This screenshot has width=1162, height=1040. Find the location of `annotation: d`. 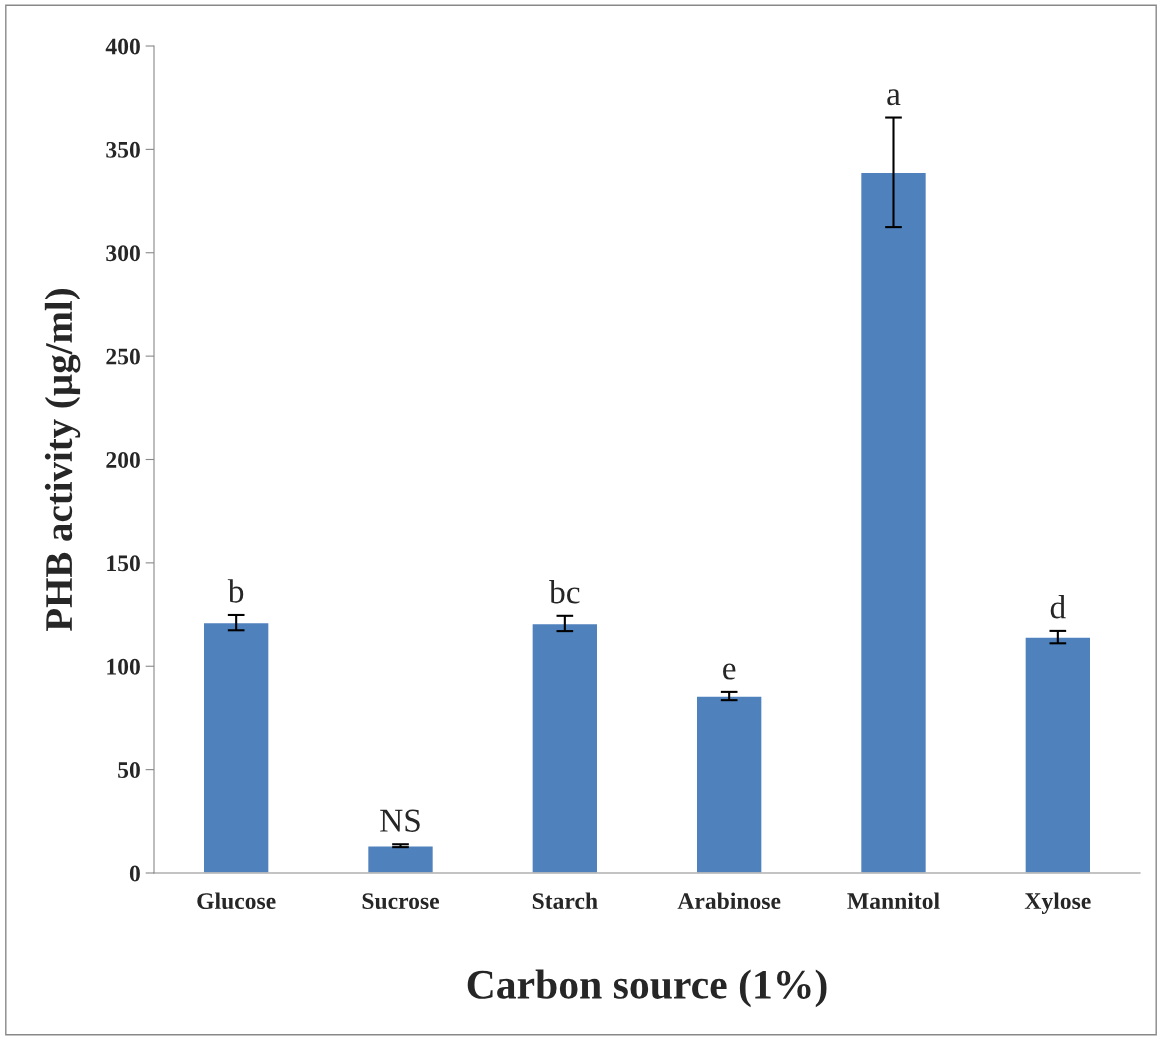

annotation: d is located at coordinates (1058, 607).